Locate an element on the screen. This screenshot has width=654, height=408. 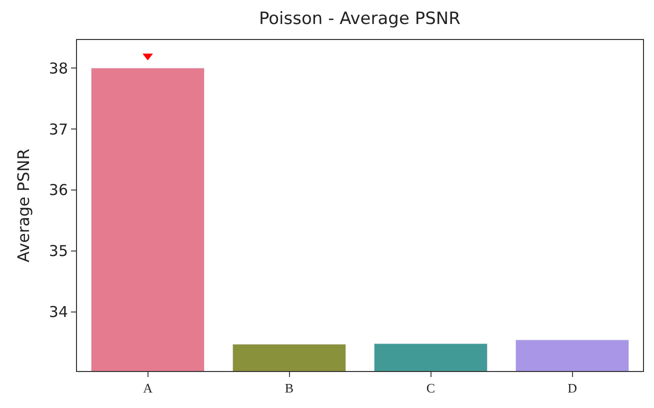
chart-title: Poisson - Average PSNR is located at coordinates (360, 19).